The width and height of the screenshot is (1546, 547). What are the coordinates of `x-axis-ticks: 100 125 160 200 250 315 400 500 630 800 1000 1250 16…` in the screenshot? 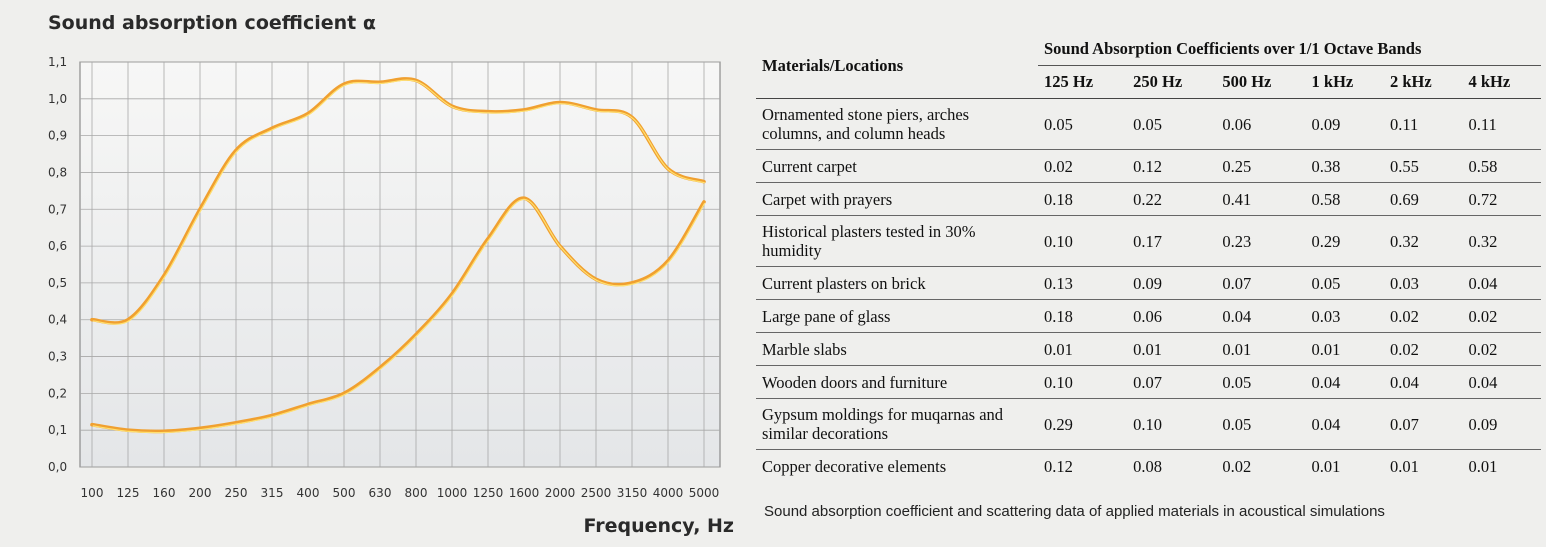 It's located at (400, 493).